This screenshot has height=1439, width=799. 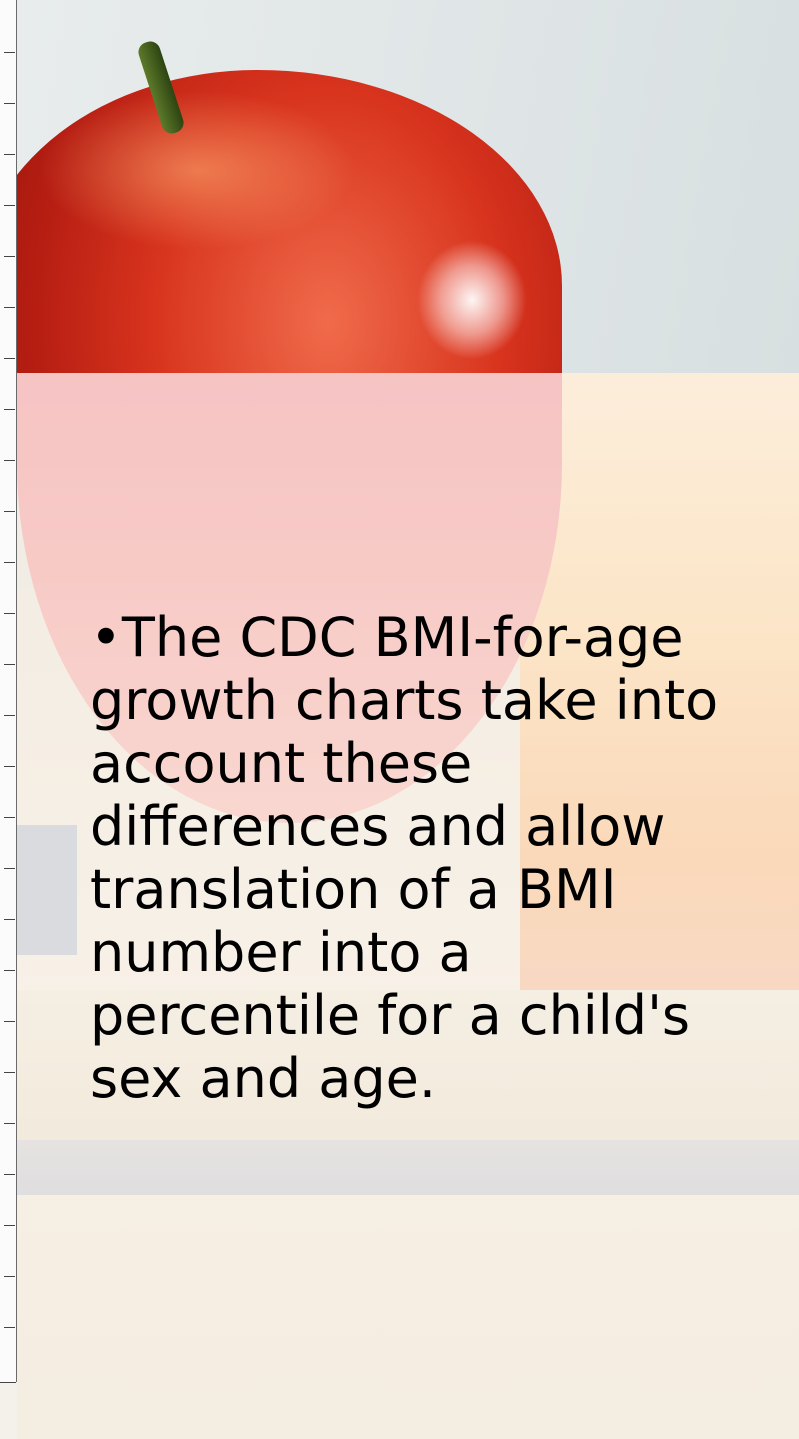 What do you see at coordinates (472, 300) in the screenshot?
I see `apple-shine` at bounding box center [472, 300].